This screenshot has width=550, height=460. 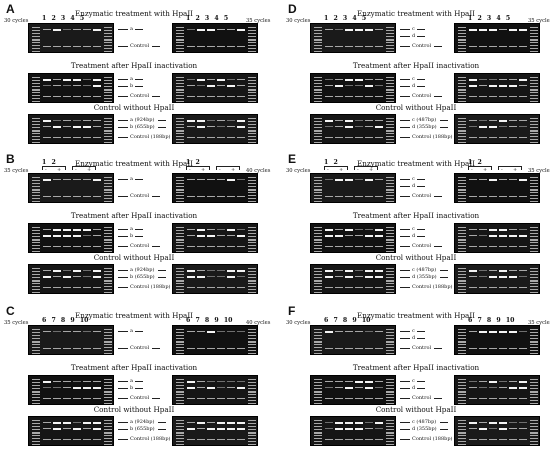 What do you see at coordinates (132, 86) in the screenshot?
I see `band-label-mid-1: b` at bounding box center [132, 86].